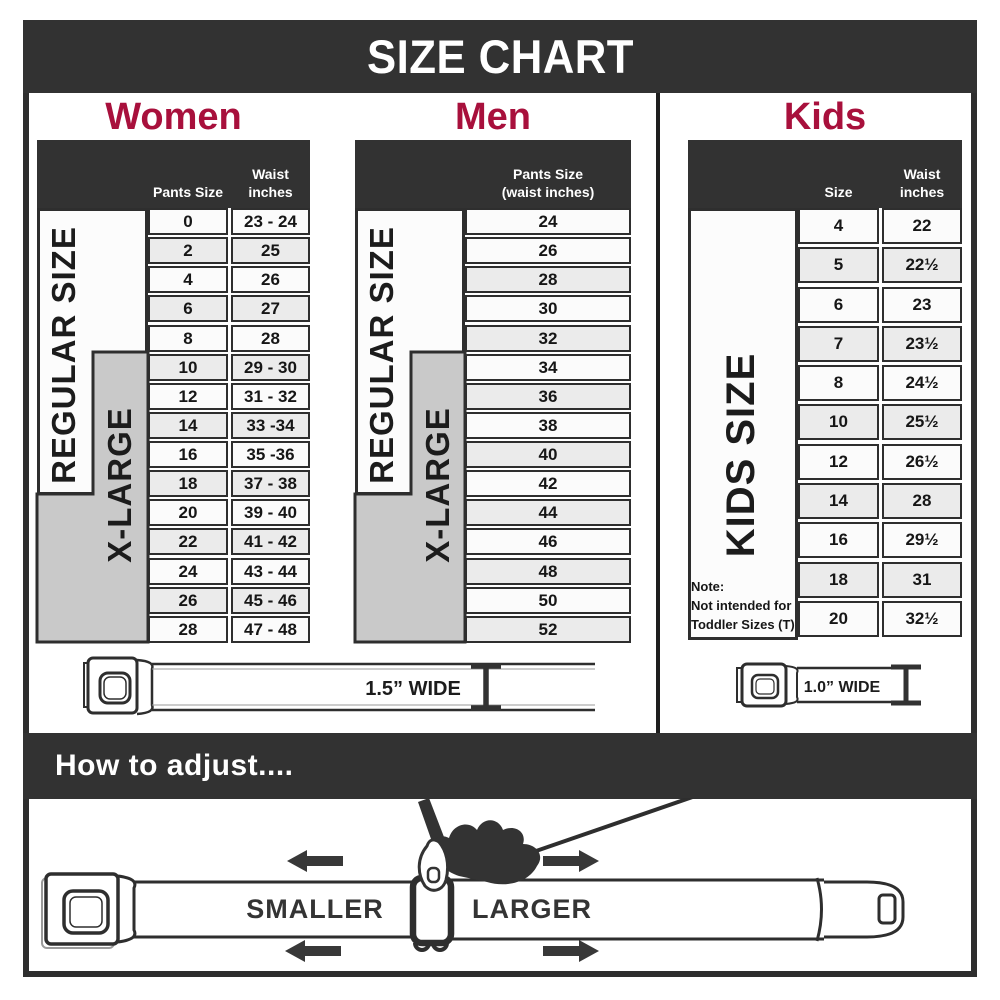 The image size is (1000, 1000). Describe the element at coordinates (92, 497) in the screenshot. I see `women-xlarge-panel` at that location.